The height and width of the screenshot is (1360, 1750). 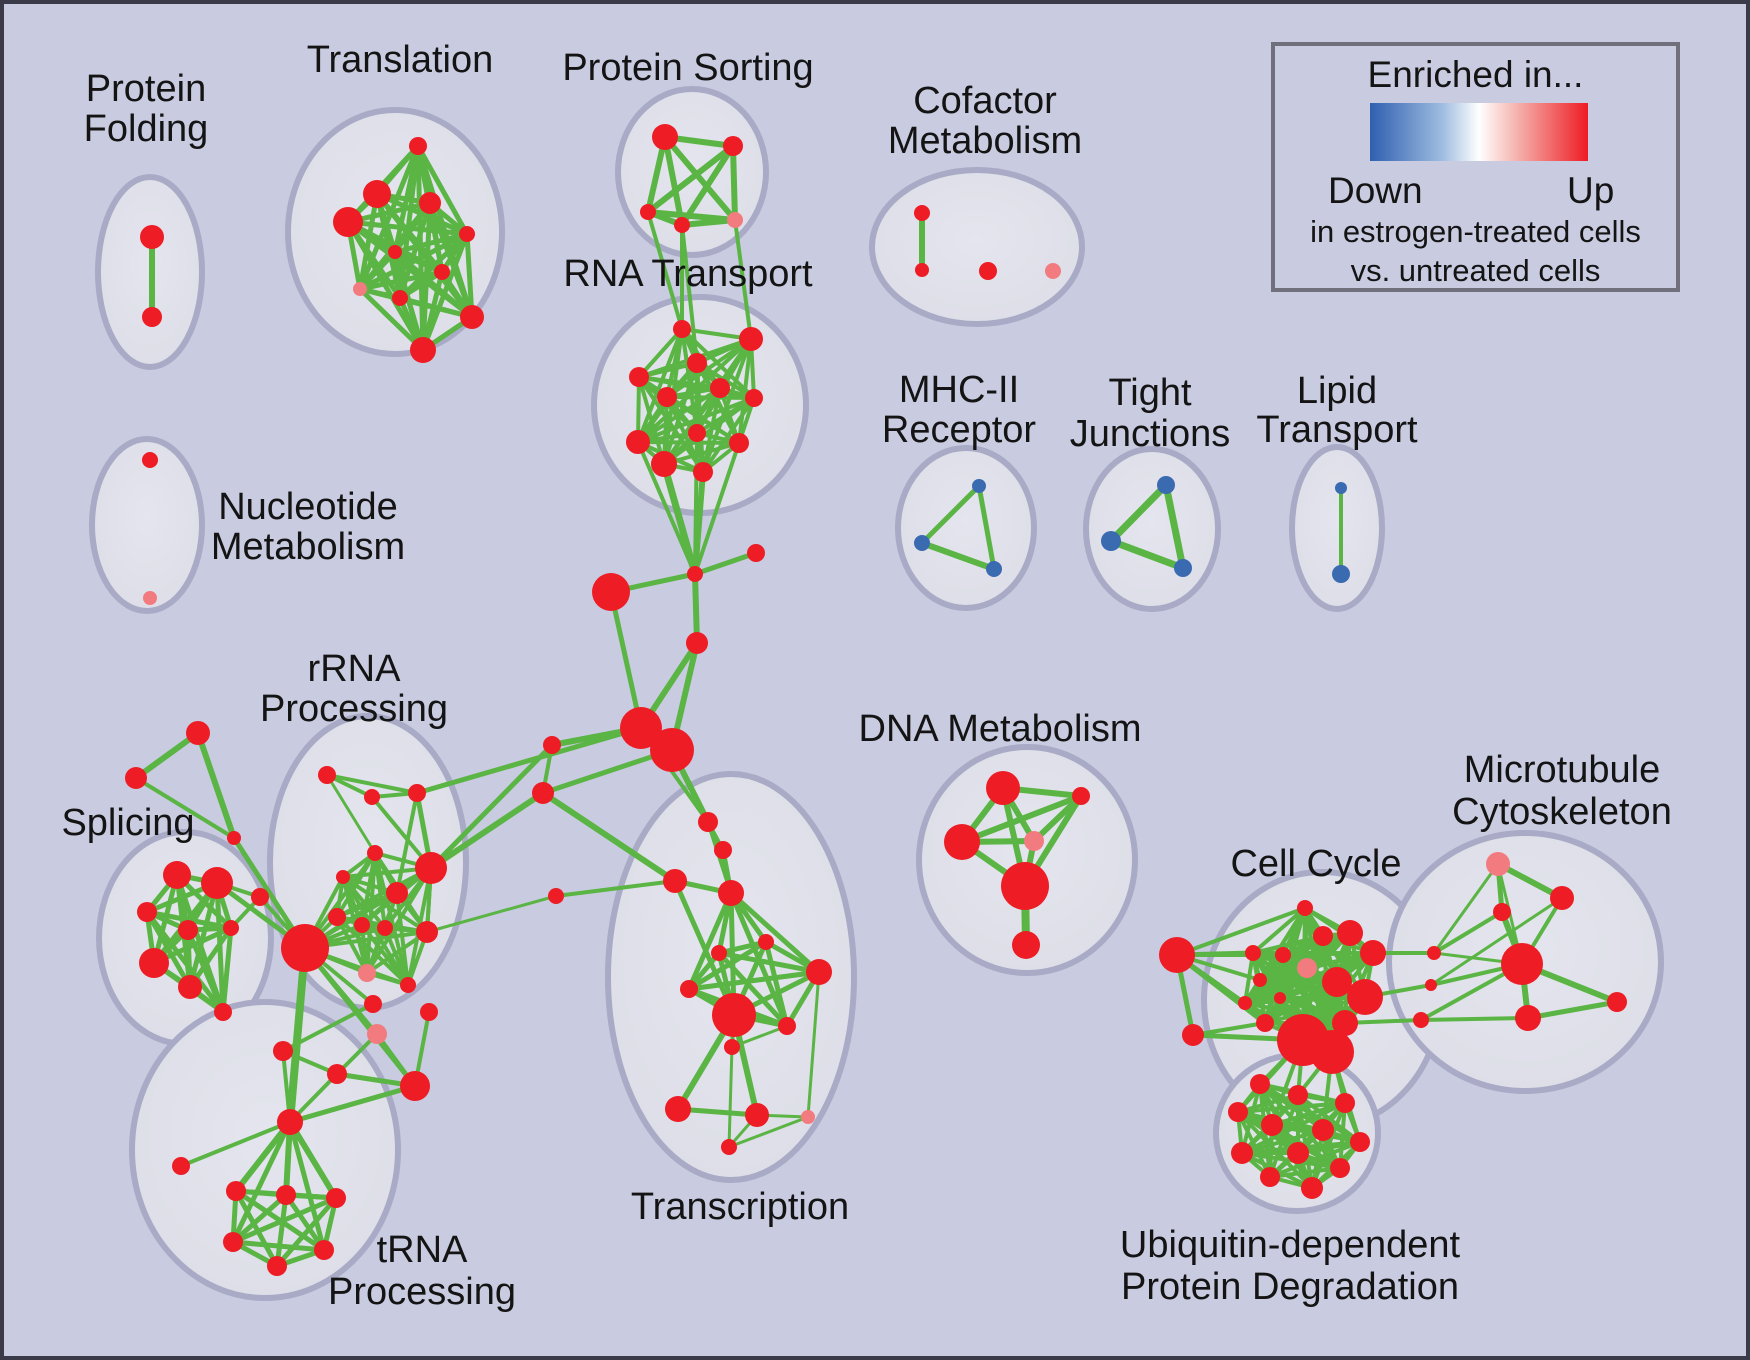 I want to click on gene-set-node-109-red, so click(x=732, y=1047).